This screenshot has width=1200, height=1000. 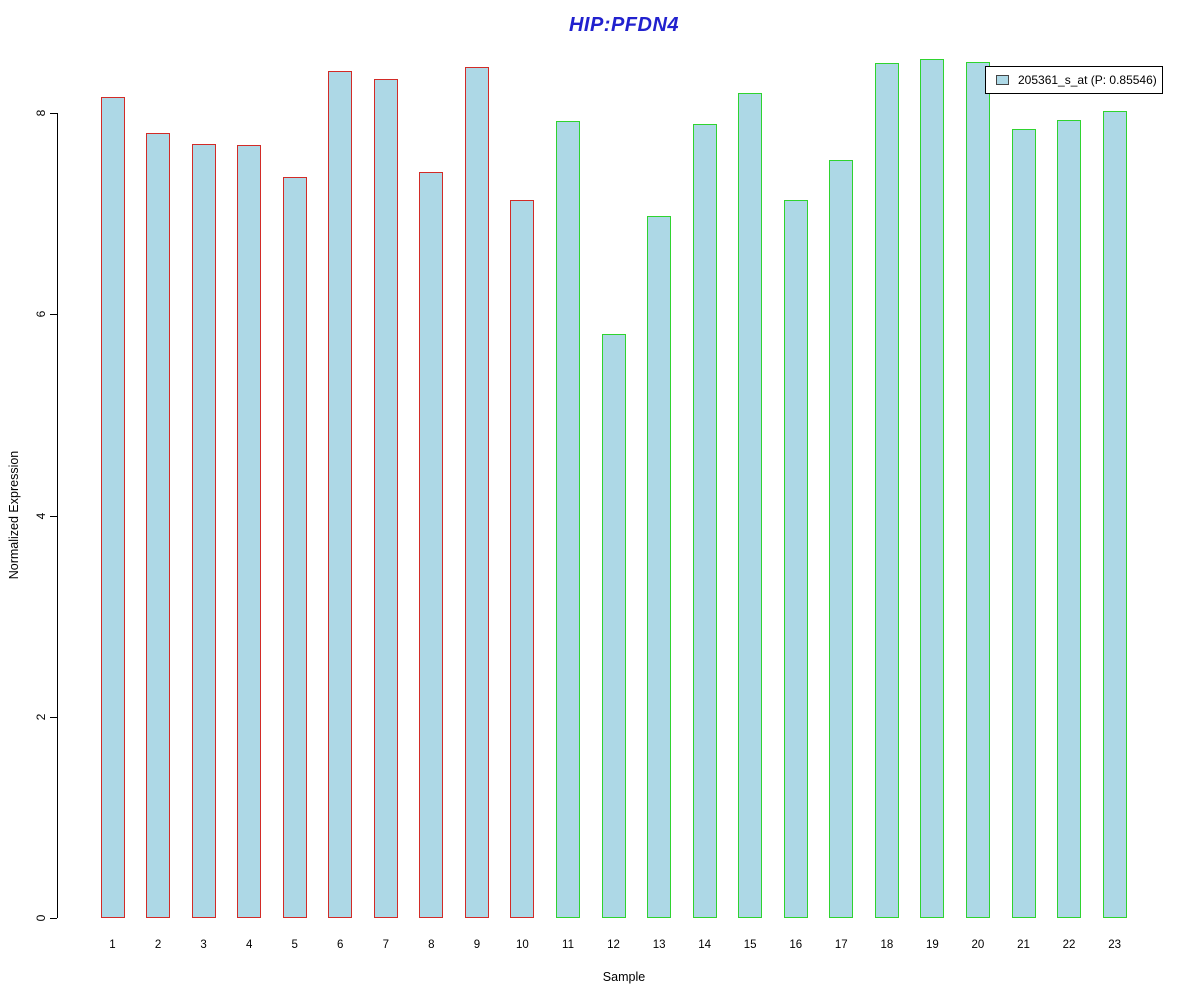 I want to click on y-axis-label: Normalized Expression, so click(x=14, y=515).